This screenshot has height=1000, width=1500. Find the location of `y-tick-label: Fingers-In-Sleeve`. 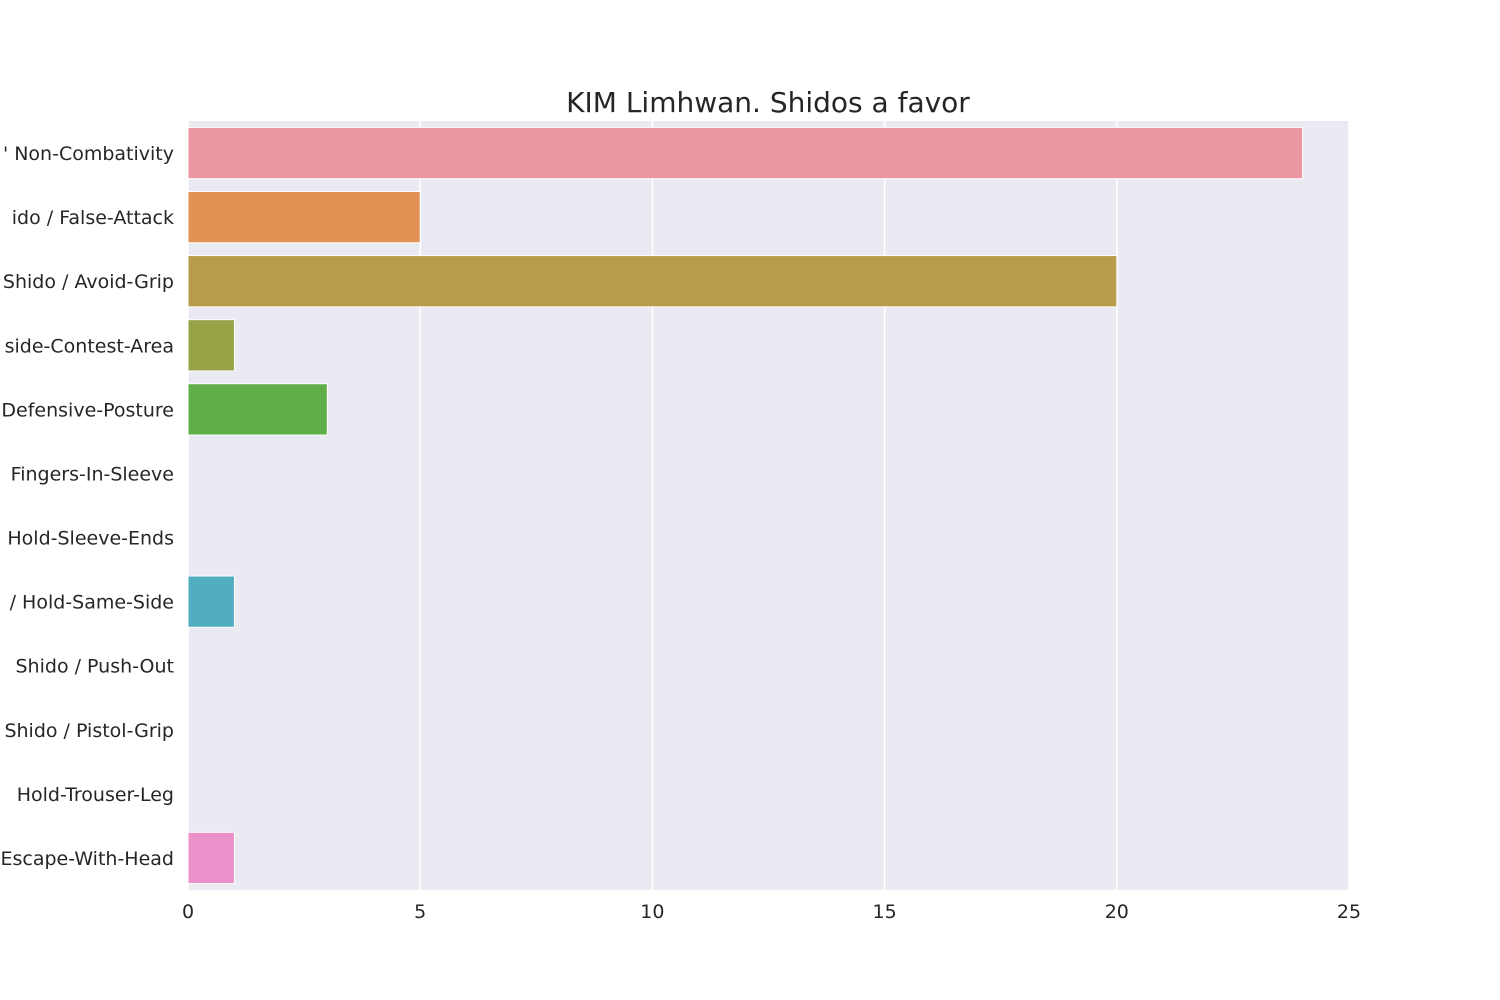

y-tick-label: Fingers-In-Sleeve is located at coordinates (92, 474).